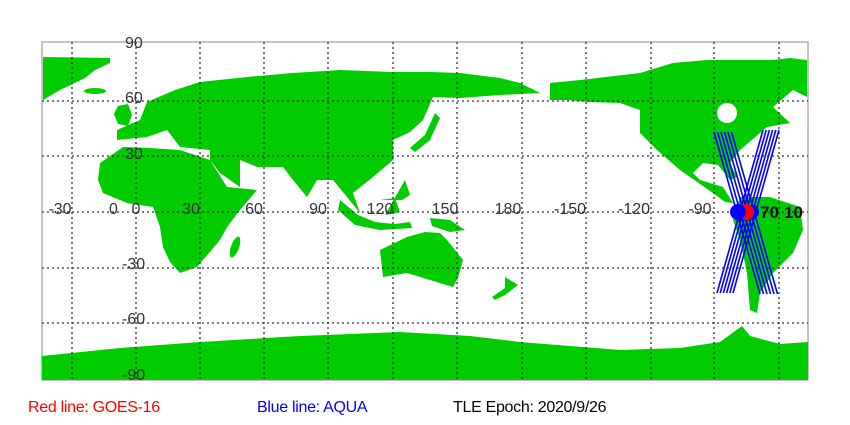 The image size is (850, 425). Describe the element at coordinates (134, 98) in the screenshot. I see `lat-label: 60` at that location.